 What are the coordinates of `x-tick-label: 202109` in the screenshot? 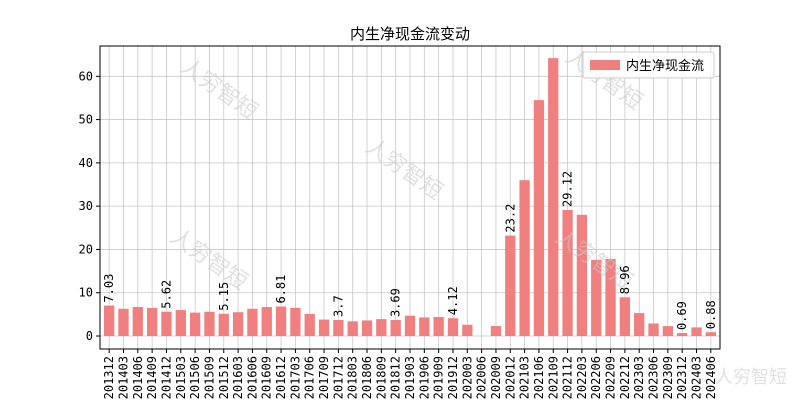 It's located at (553, 377).